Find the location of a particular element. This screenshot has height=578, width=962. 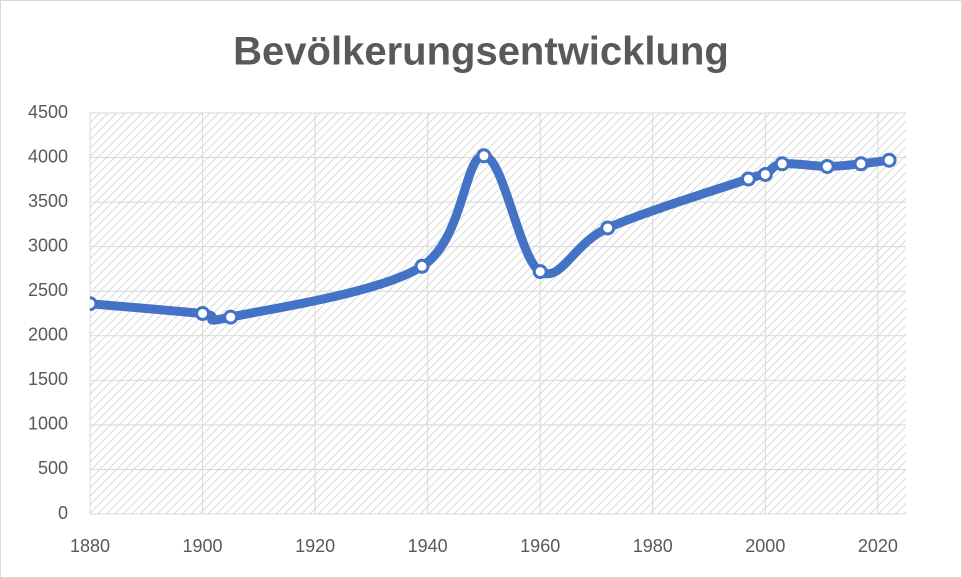

y-tick-label: 4000 is located at coordinates (48, 156).